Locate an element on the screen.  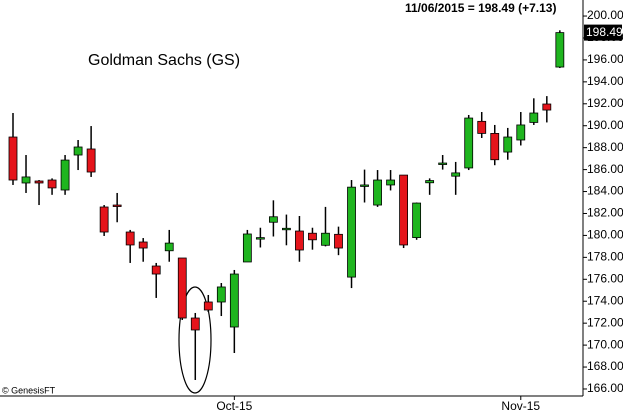
y-tick-label: 174.00 is located at coordinates (605, 300).